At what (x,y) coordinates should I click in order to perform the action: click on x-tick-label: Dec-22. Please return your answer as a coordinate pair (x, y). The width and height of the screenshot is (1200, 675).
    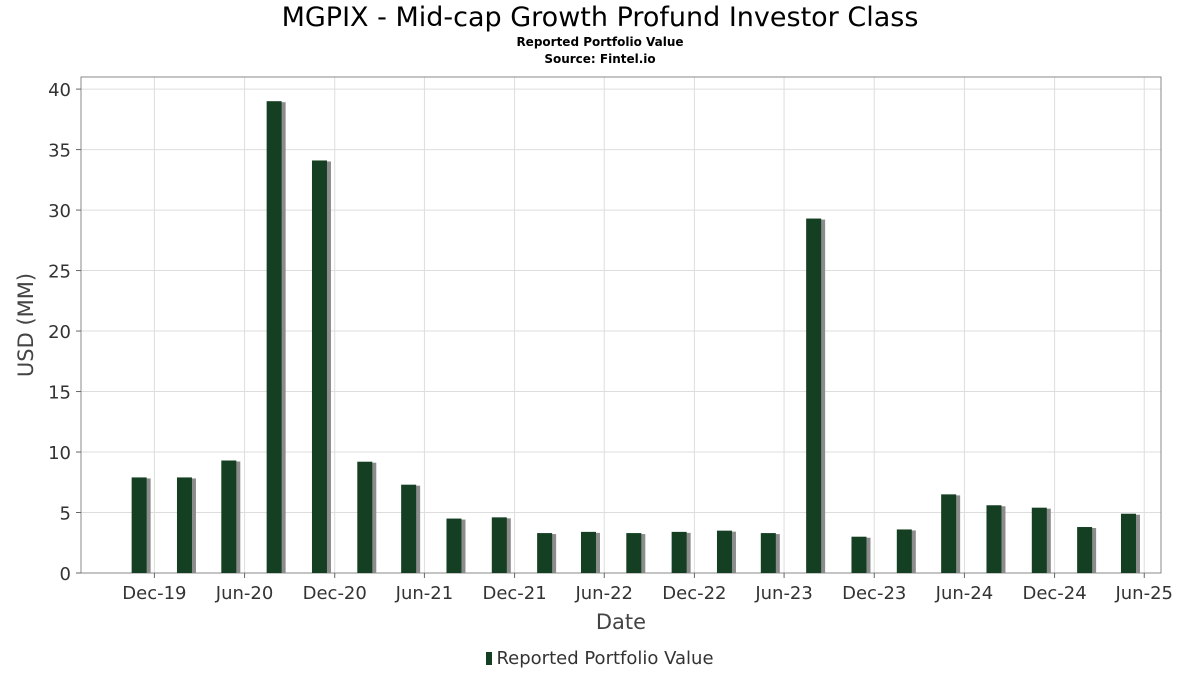
    Looking at the image, I should click on (694, 593).